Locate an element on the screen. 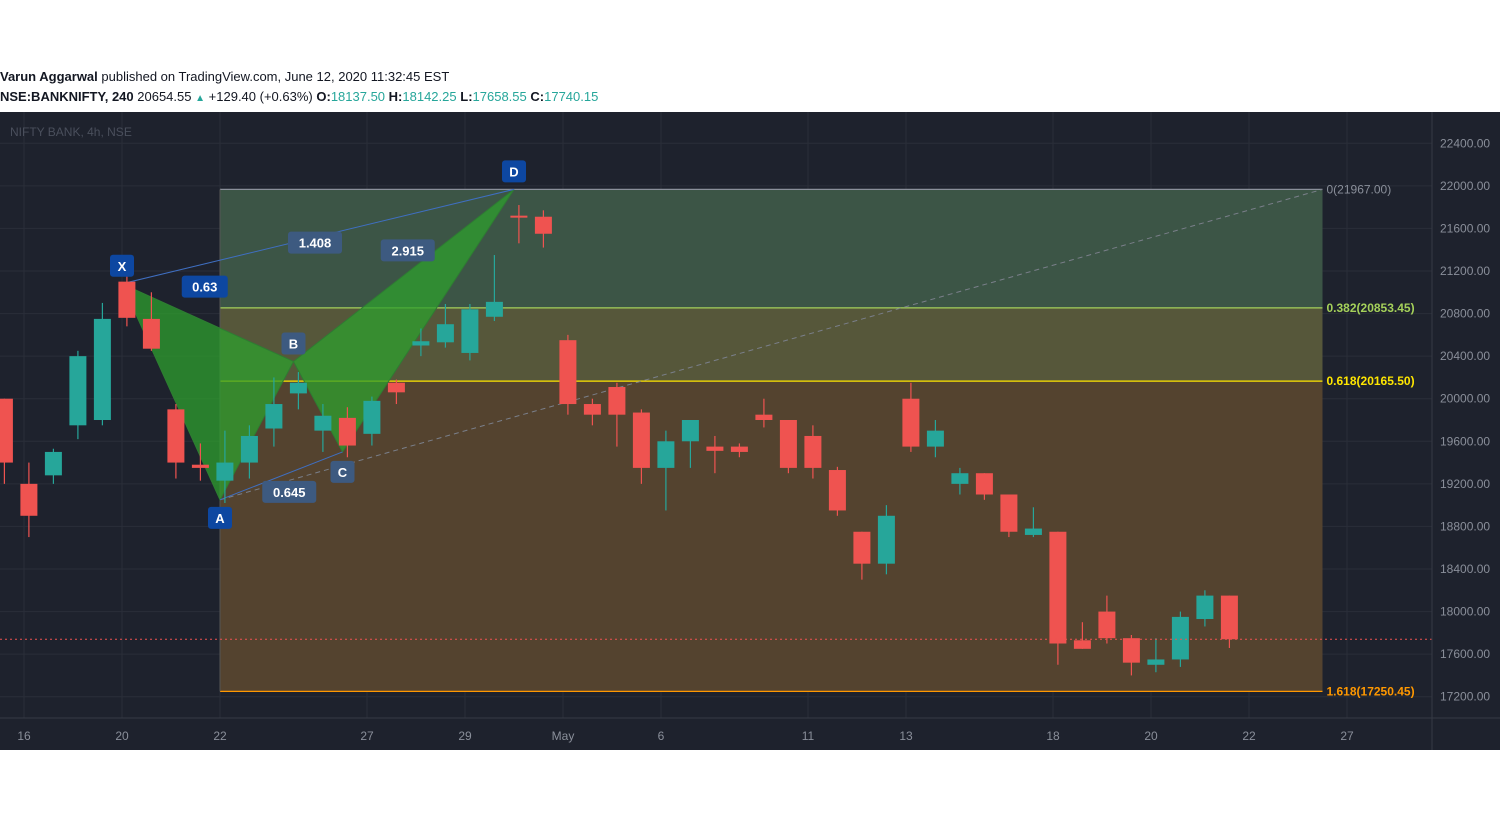 This screenshot has height=813, width=1500. pattern-point-label: B is located at coordinates (293, 343).